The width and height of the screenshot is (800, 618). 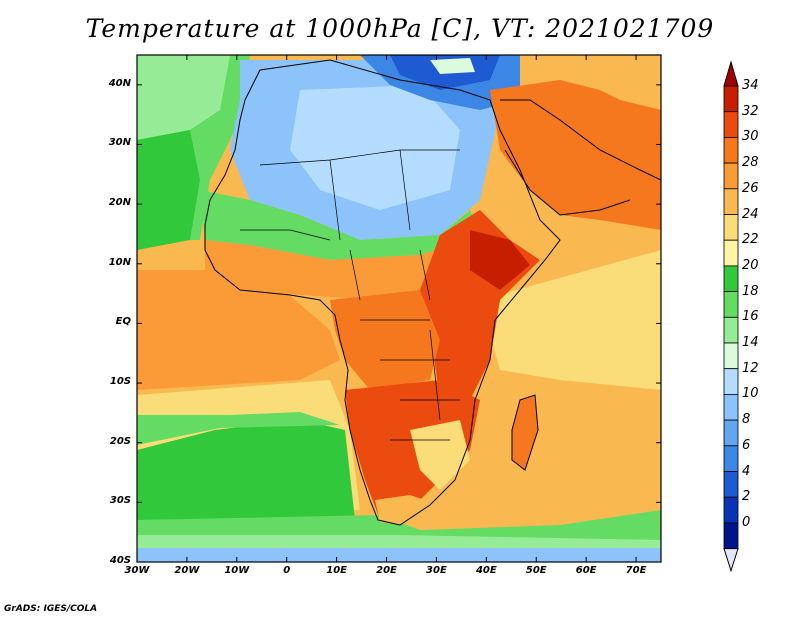 What do you see at coordinates (436, 570) in the screenshot?
I see `lon-label: 30E` at bounding box center [436, 570].